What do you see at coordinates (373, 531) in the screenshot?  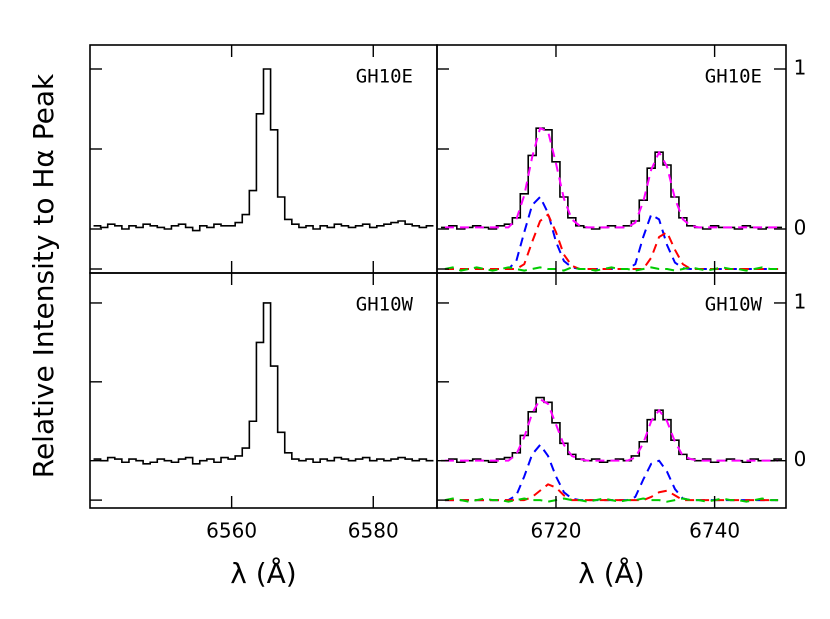 I see `x-tick-label: 6580` at bounding box center [373, 531].